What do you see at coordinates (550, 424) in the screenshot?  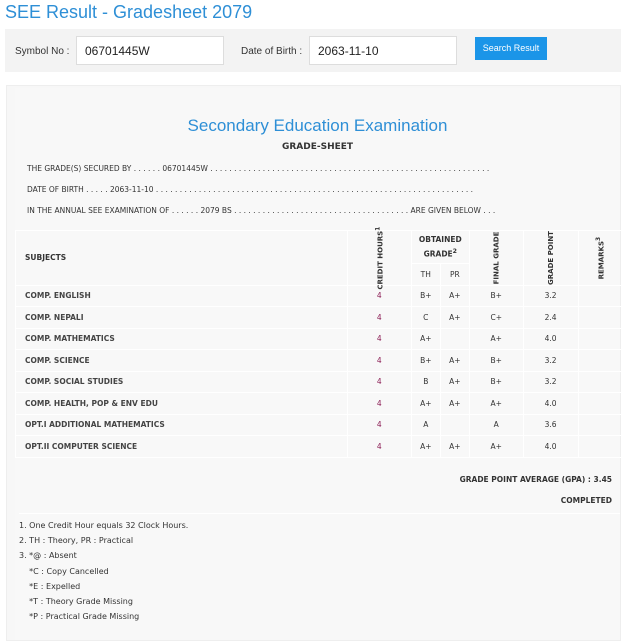 I see `grade-point-cell: 3.6` at bounding box center [550, 424].